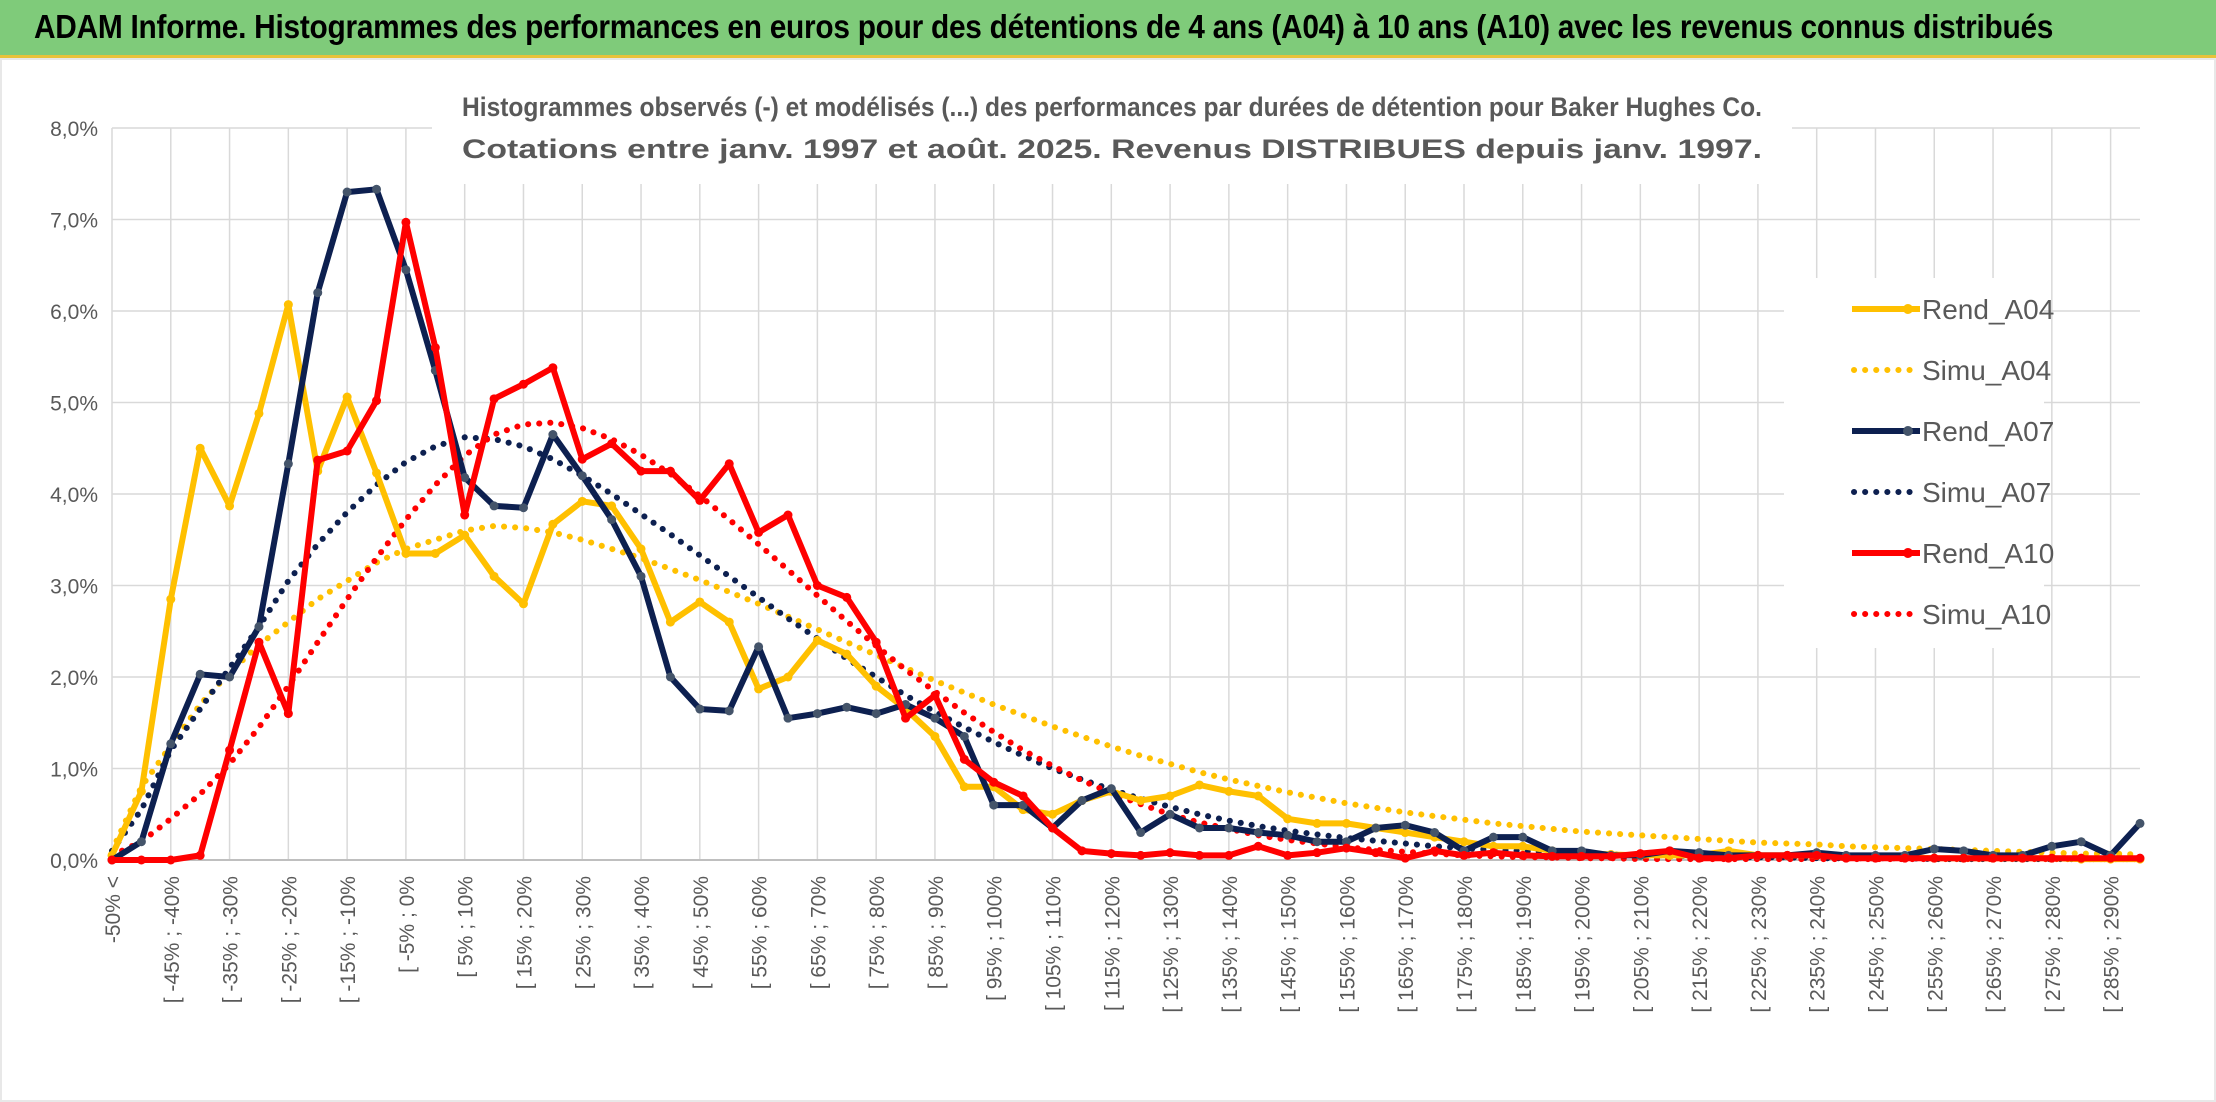 The image size is (2216, 1102). What do you see at coordinates (642, 932) in the screenshot?
I see `x-tick-label: [ 35% ; 40%` at bounding box center [642, 932].